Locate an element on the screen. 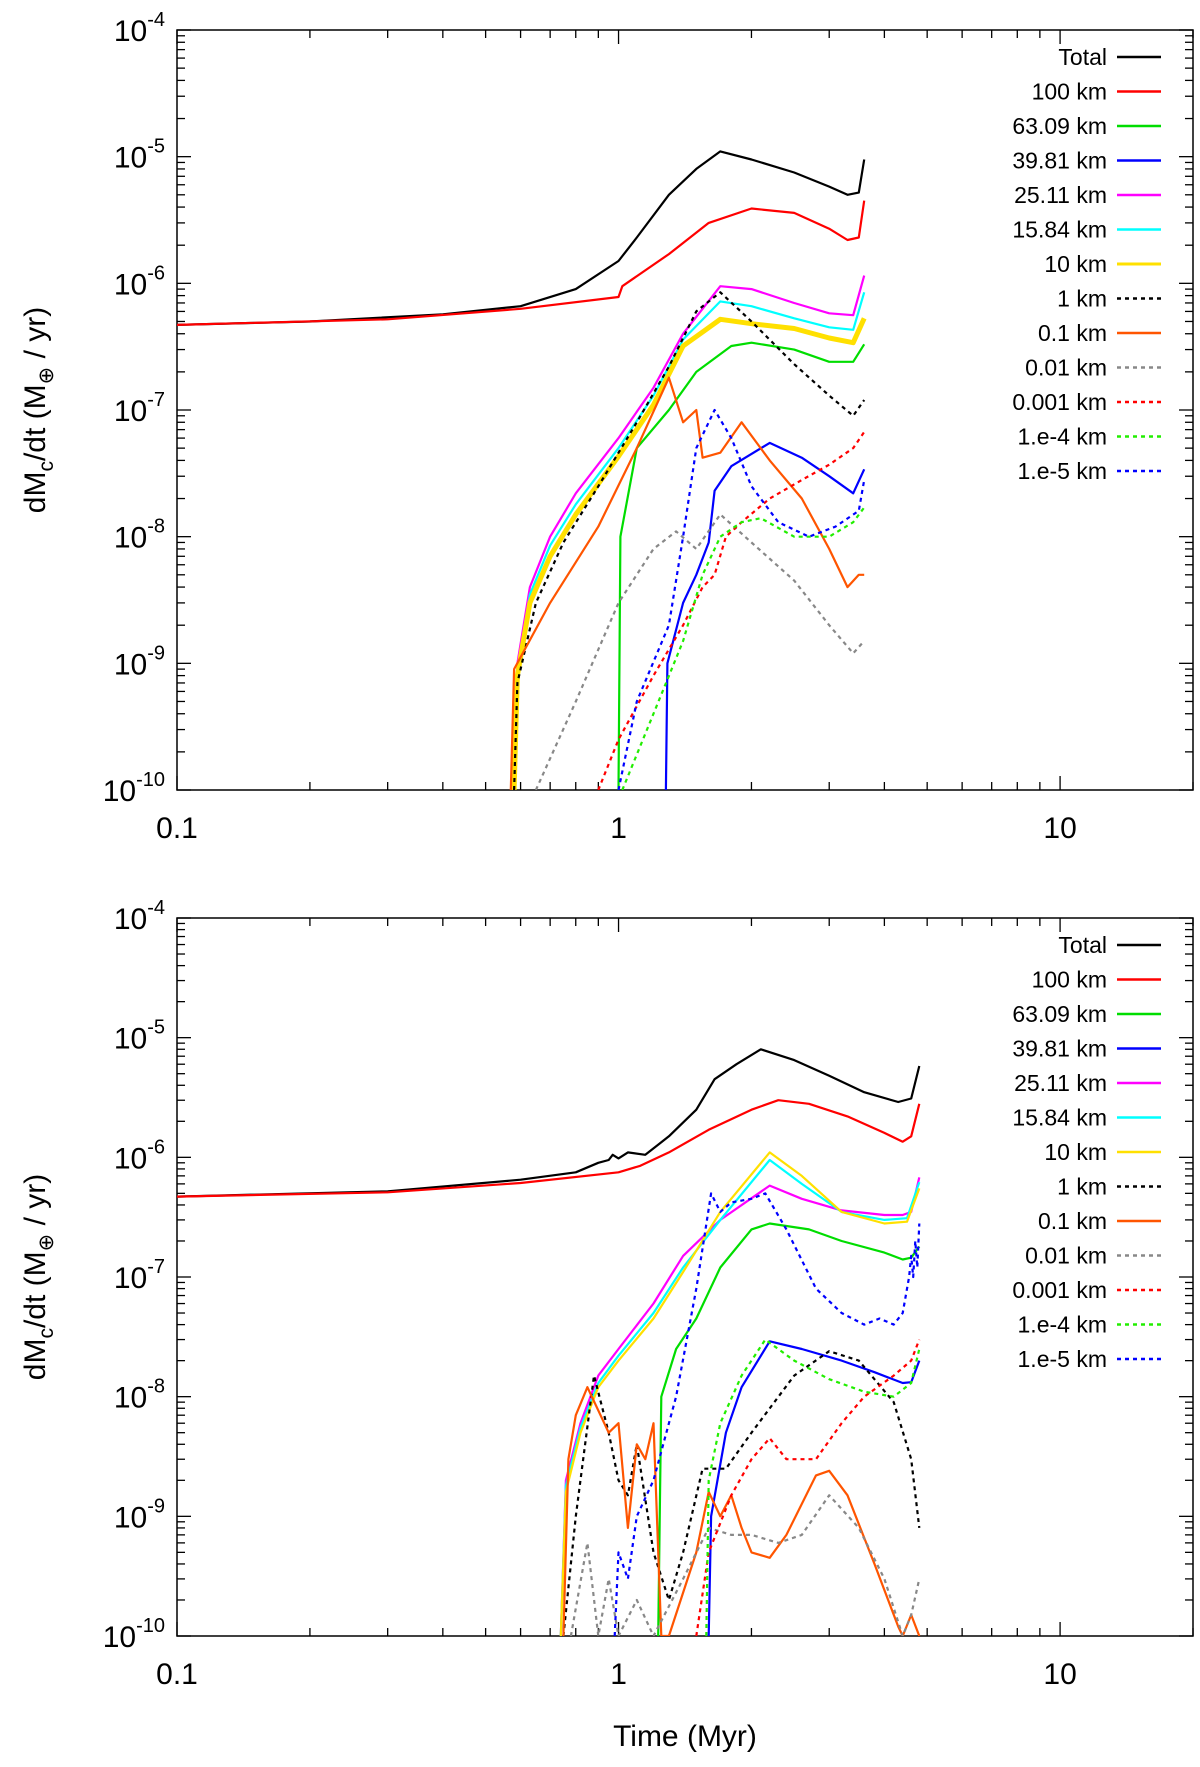  legend-label: 1.e-4 km is located at coordinates (1062, 437).